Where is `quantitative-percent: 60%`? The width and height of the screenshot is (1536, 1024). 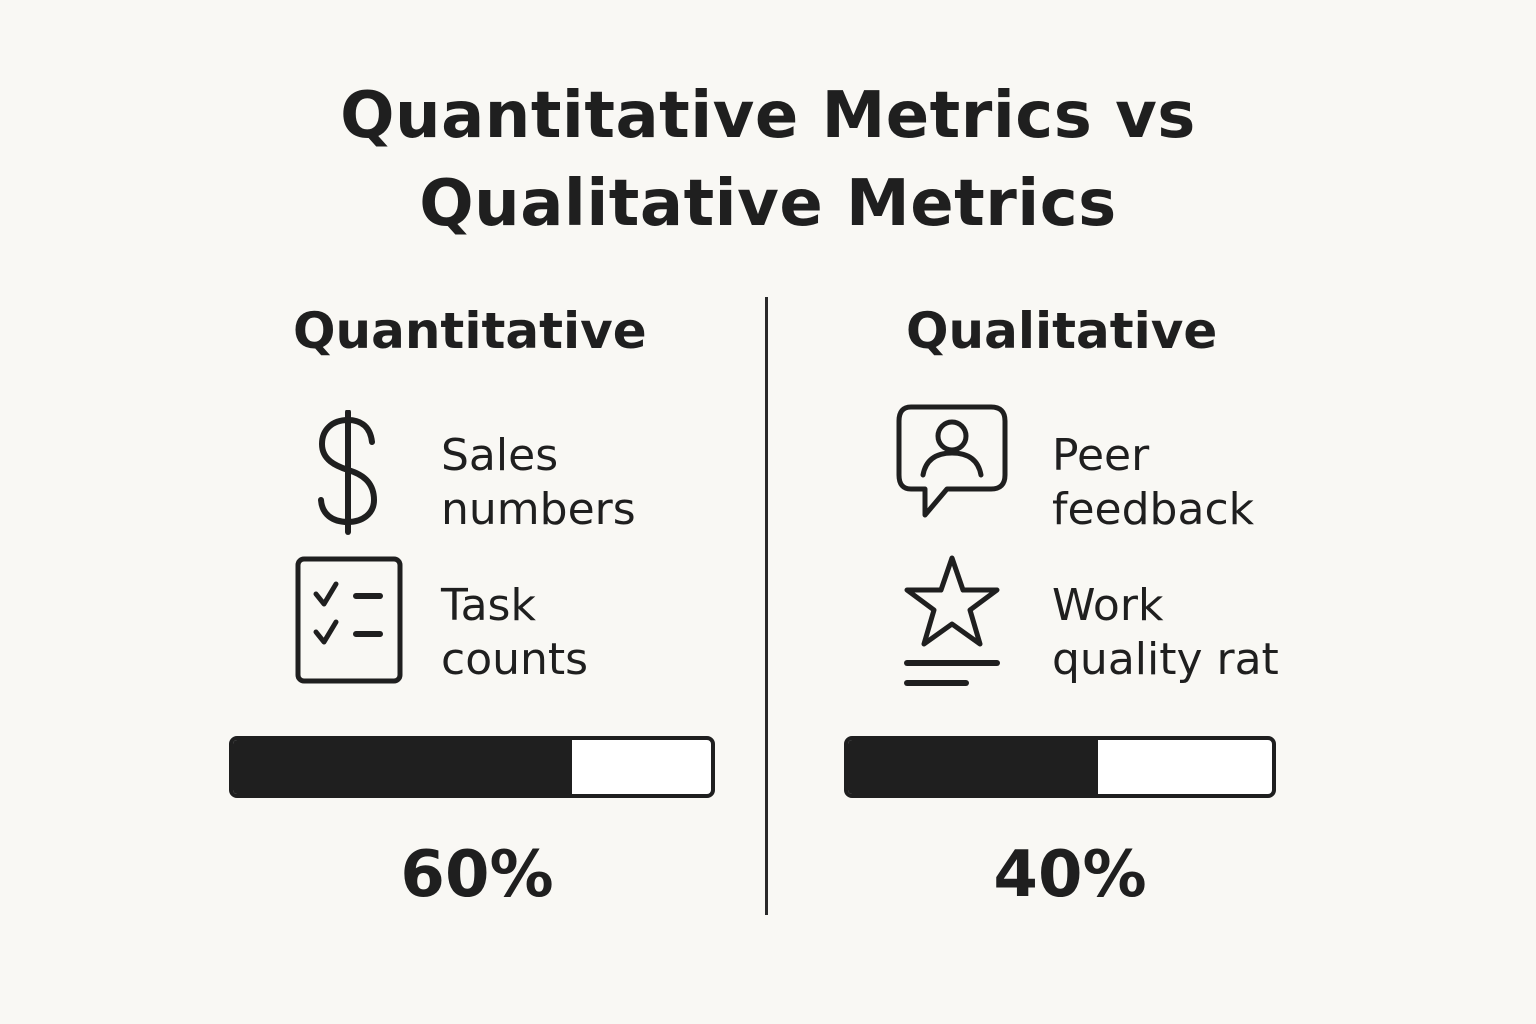
quantitative-percent: 60% is located at coordinates (477, 875).